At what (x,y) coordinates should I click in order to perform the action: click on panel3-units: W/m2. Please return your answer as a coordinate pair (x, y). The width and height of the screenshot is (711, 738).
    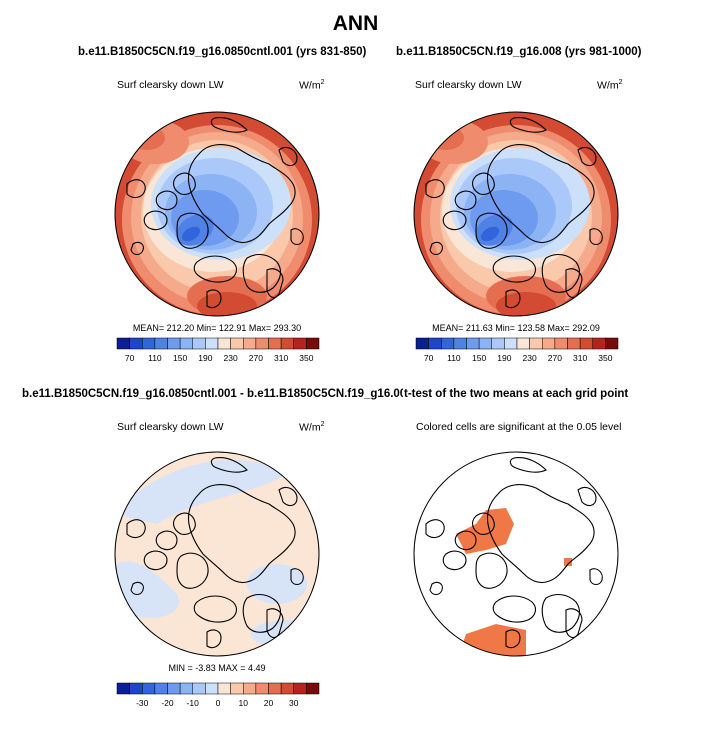
    Looking at the image, I should click on (312, 427).